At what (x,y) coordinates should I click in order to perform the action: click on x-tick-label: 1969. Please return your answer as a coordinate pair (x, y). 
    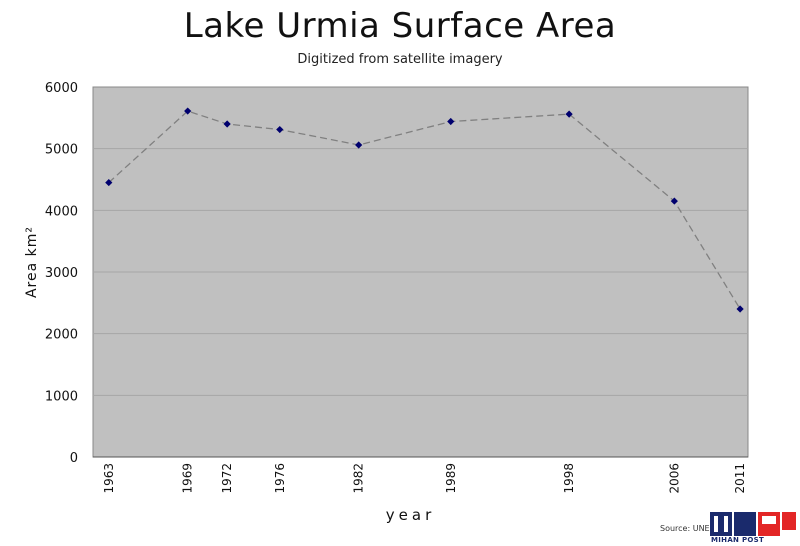
    Looking at the image, I should click on (188, 478).